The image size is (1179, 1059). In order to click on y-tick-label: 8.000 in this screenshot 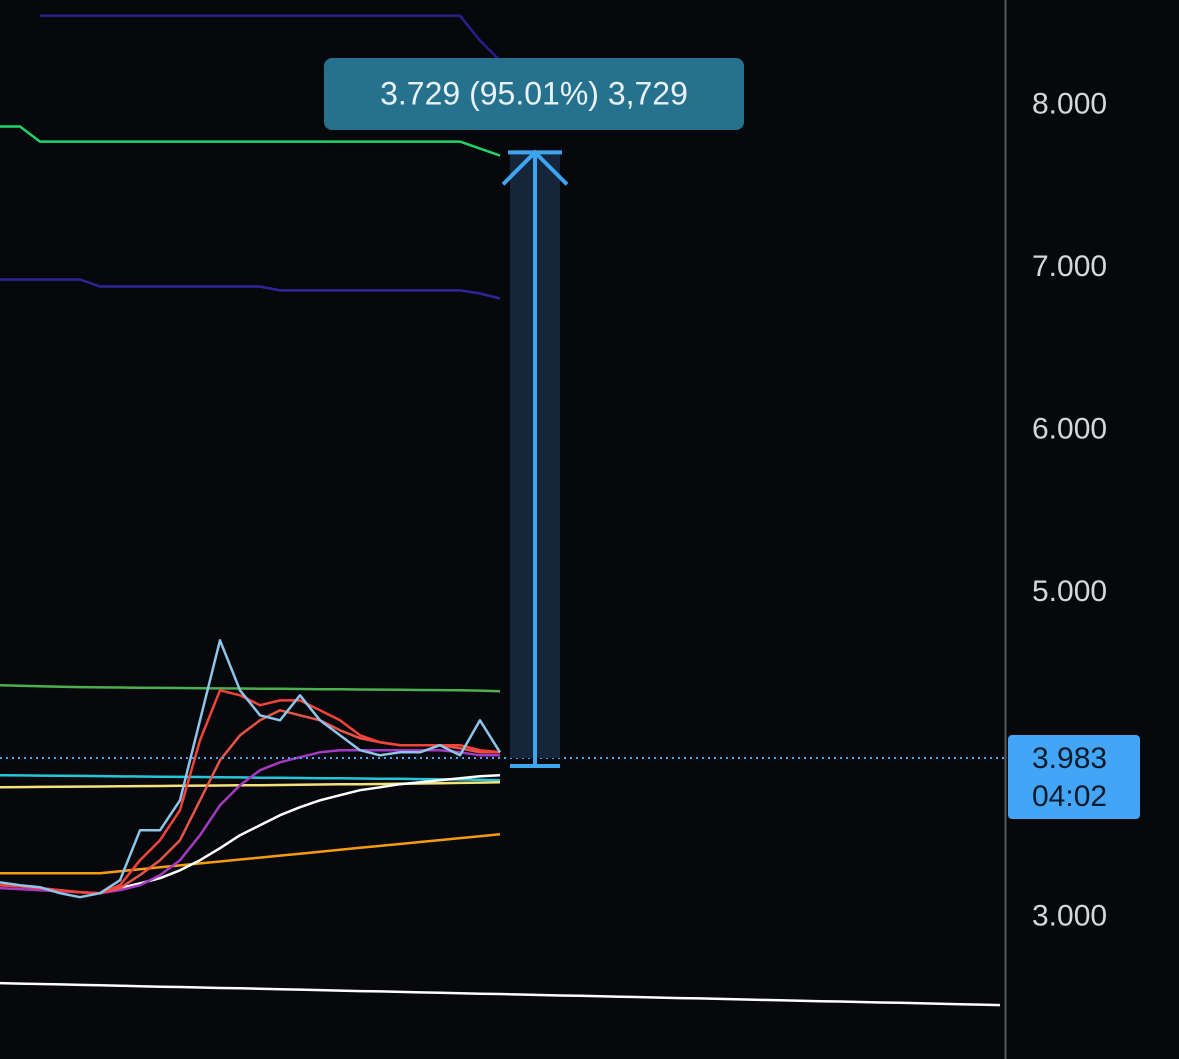, I will do `click(1069, 103)`.